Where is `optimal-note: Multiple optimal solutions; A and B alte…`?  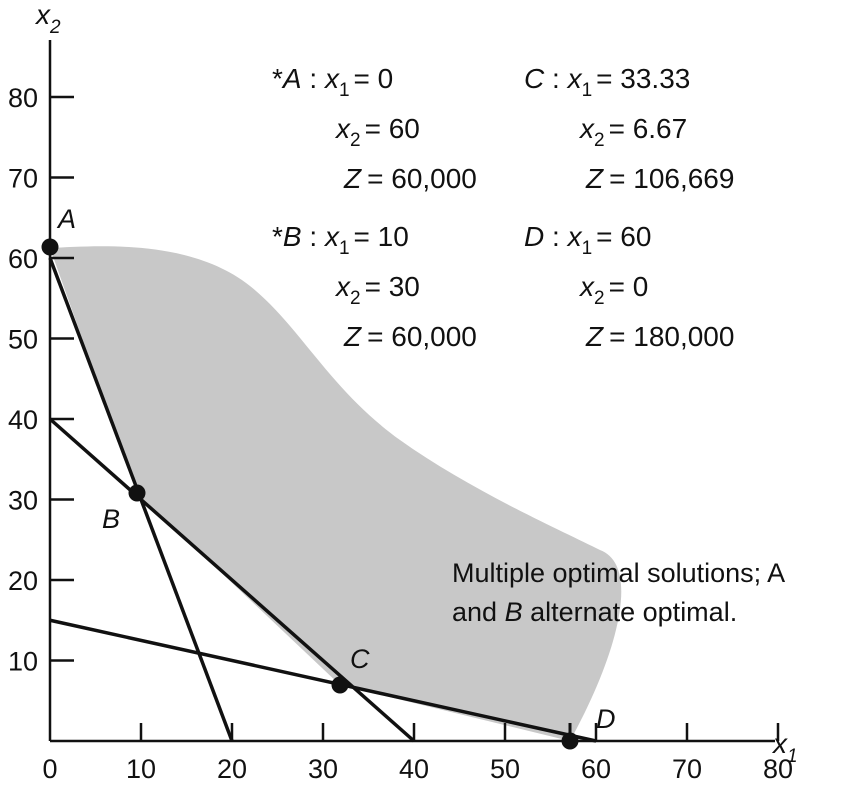
optimal-note: Multiple optimal solutions; A and B alte… is located at coordinates (618, 592).